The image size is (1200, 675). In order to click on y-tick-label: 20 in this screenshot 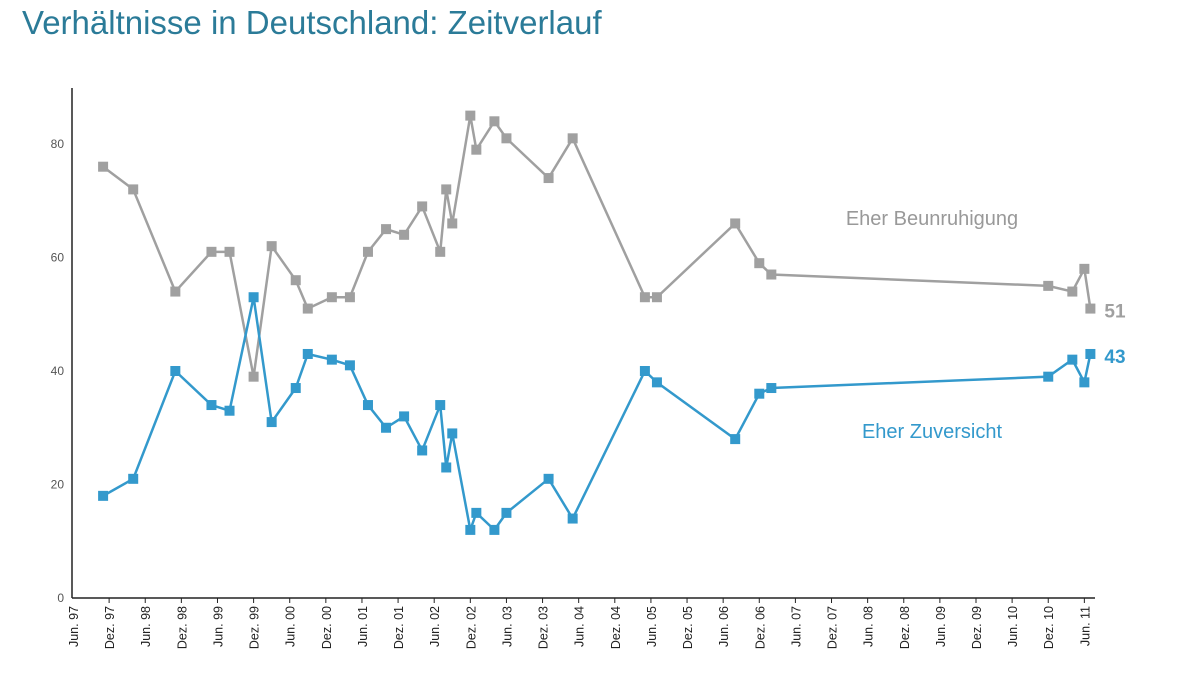, I will do `click(58, 485)`.